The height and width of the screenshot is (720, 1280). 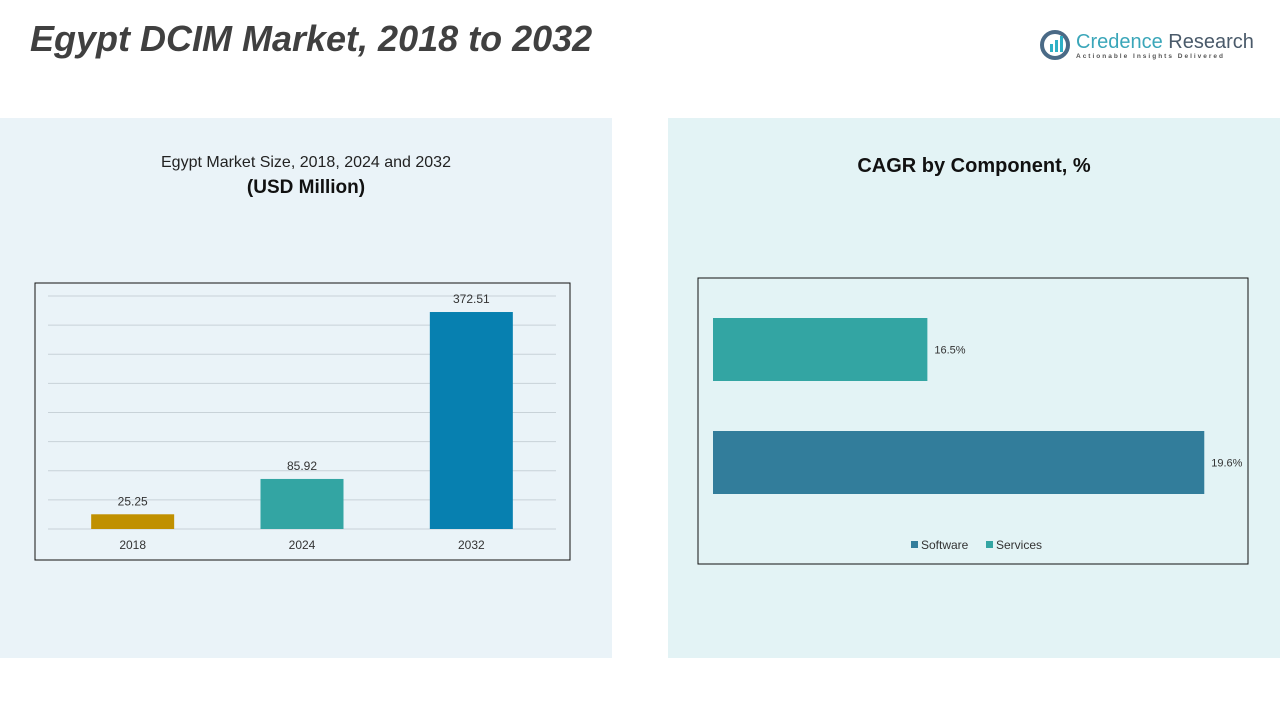 What do you see at coordinates (1119, 41) in the screenshot?
I see `logo-name-1: Credence` at bounding box center [1119, 41].